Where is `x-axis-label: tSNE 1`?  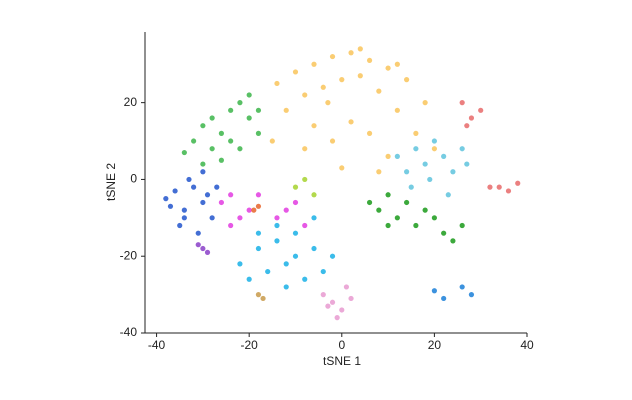
x-axis-label: tSNE 1 is located at coordinates (342, 361).